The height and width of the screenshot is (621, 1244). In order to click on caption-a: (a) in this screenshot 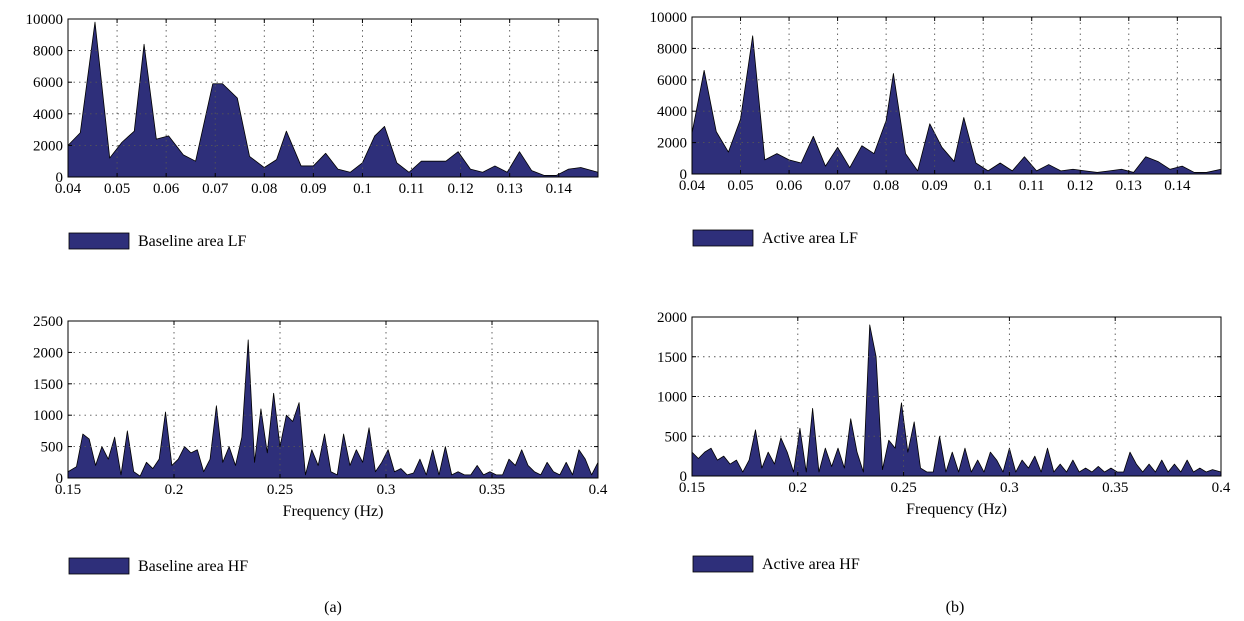, I will do `click(333, 607)`.